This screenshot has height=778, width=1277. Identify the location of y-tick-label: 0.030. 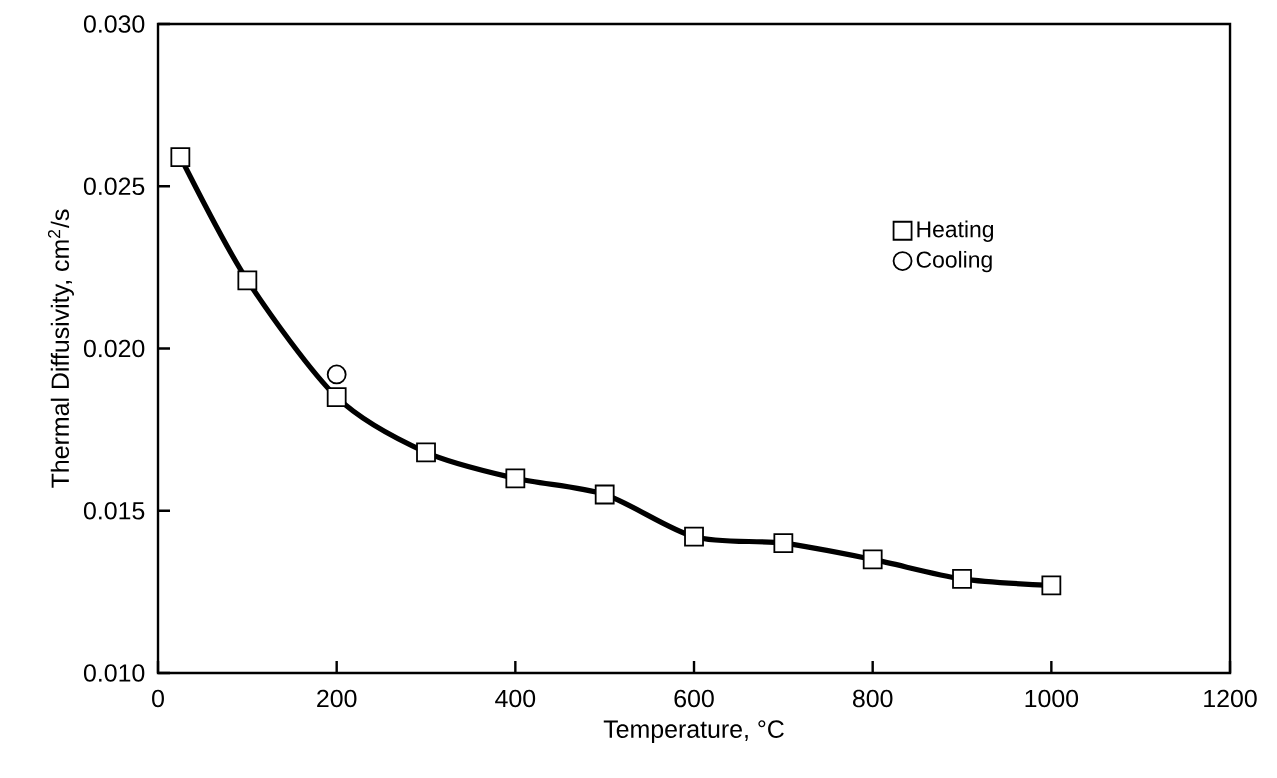
(114, 24).